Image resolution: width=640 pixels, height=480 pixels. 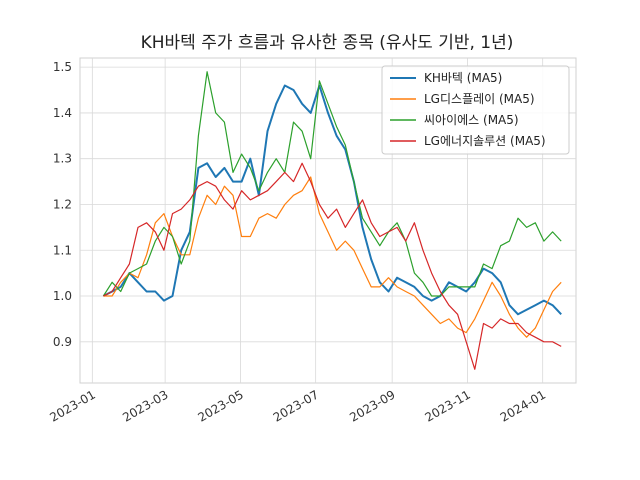 What do you see at coordinates (447, 405) in the screenshot?
I see `x-tick-label: 2023-11` at bounding box center [447, 405].